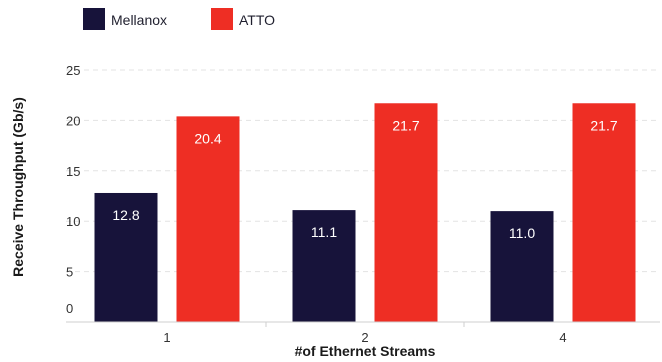  What do you see at coordinates (257, 20) in the screenshot?
I see `legend-label-atto: ATTO` at bounding box center [257, 20].